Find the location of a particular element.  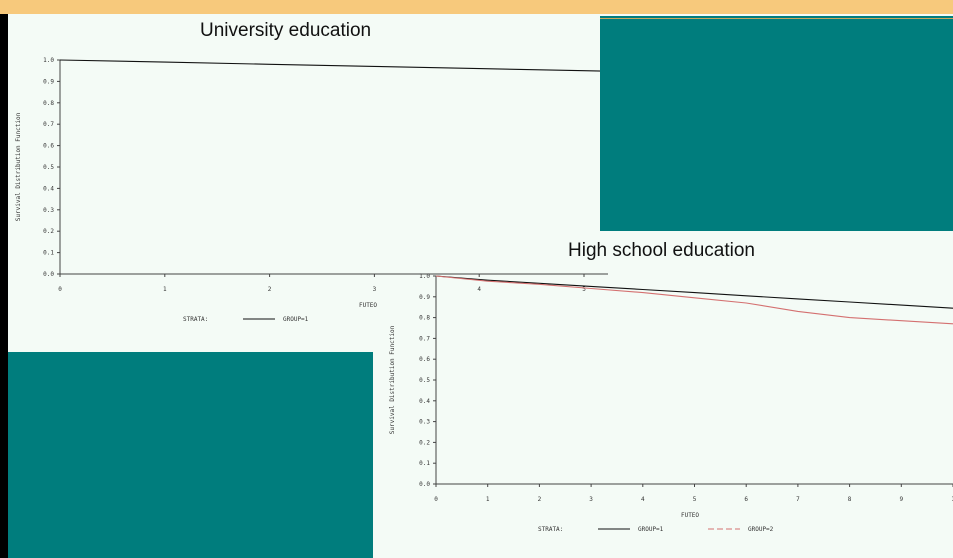

chart2-x-tick-label: 8 is located at coordinates (850, 499).